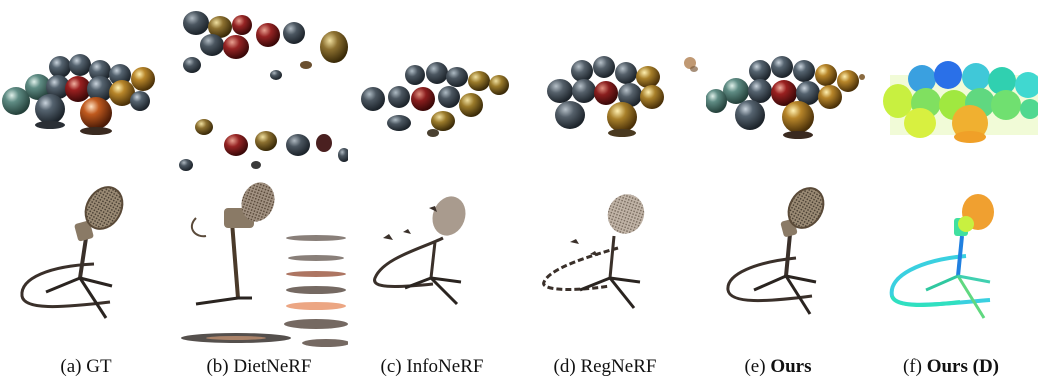 The width and height of the screenshot is (1038, 383). What do you see at coordinates (778, 366) in the screenshot?
I see `caption-e: (e) Ours` at bounding box center [778, 366].